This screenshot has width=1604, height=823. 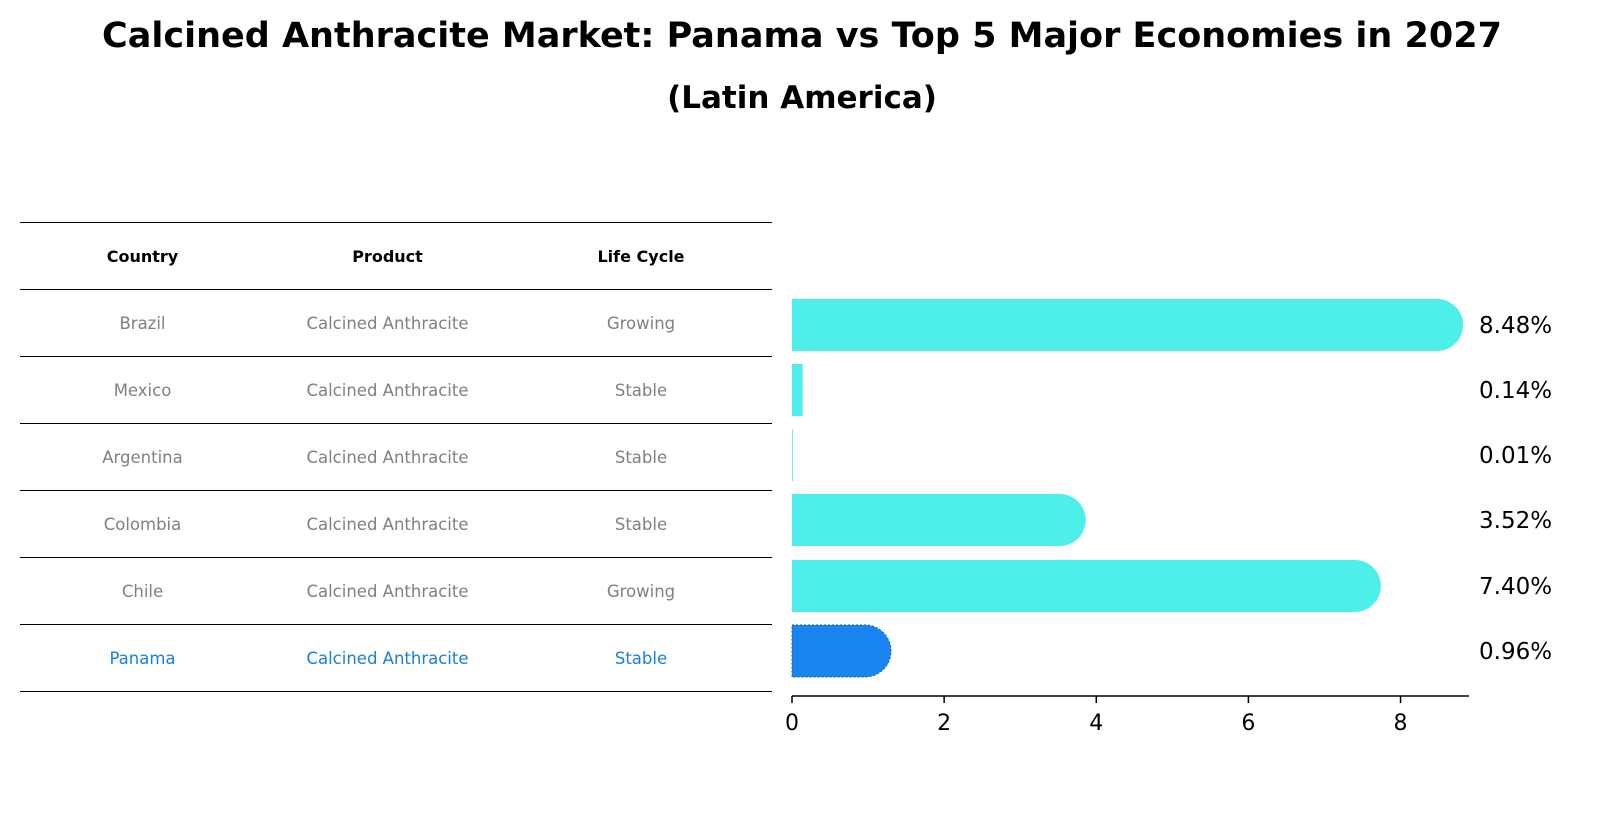 I want to click on table-header-row: Country Product Life Cycle, so click(x=396, y=256).